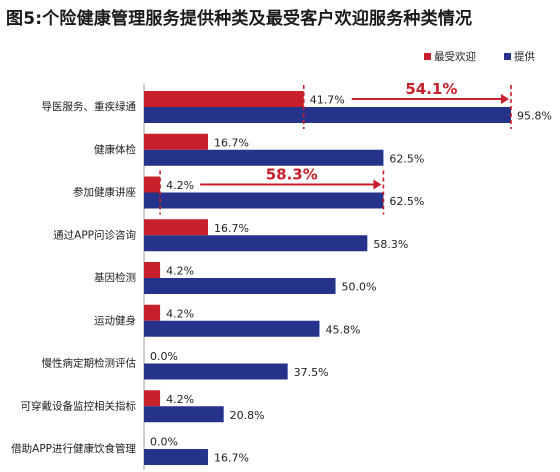 This screenshot has height=472, width=560. Describe the element at coordinates (180, 271) in the screenshot. I see `category-5-popular-value: 4.2%` at that location.